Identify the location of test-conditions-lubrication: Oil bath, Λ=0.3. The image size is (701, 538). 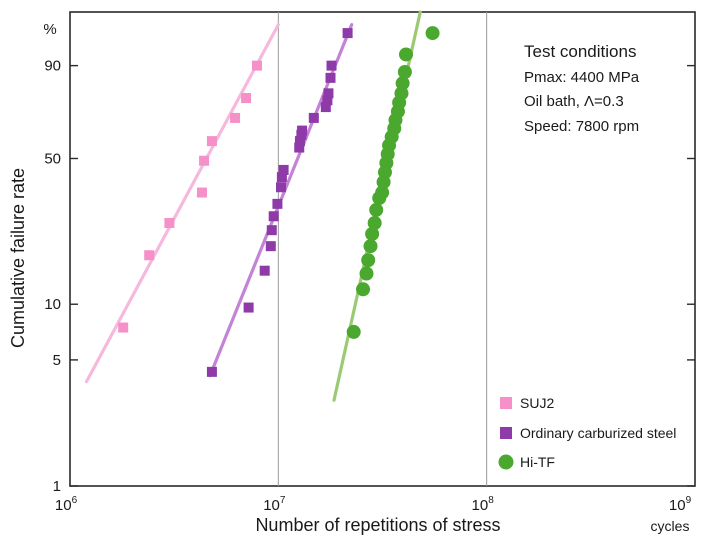
(574, 101).